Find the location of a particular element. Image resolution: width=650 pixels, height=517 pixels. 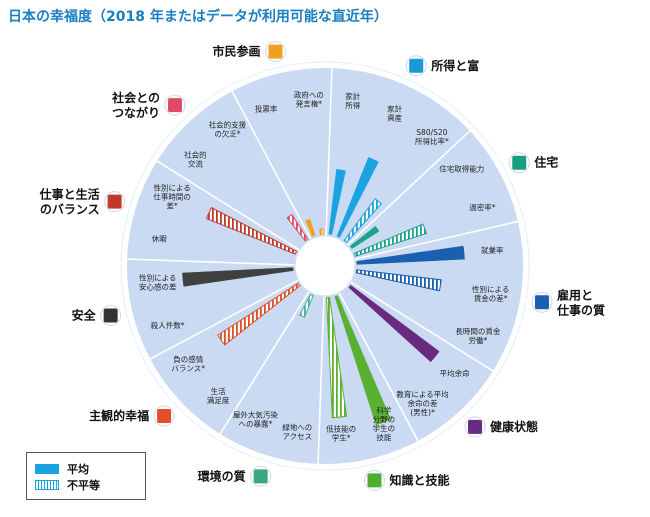

dimension-housing: 住宅 is located at coordinates (533, 163).